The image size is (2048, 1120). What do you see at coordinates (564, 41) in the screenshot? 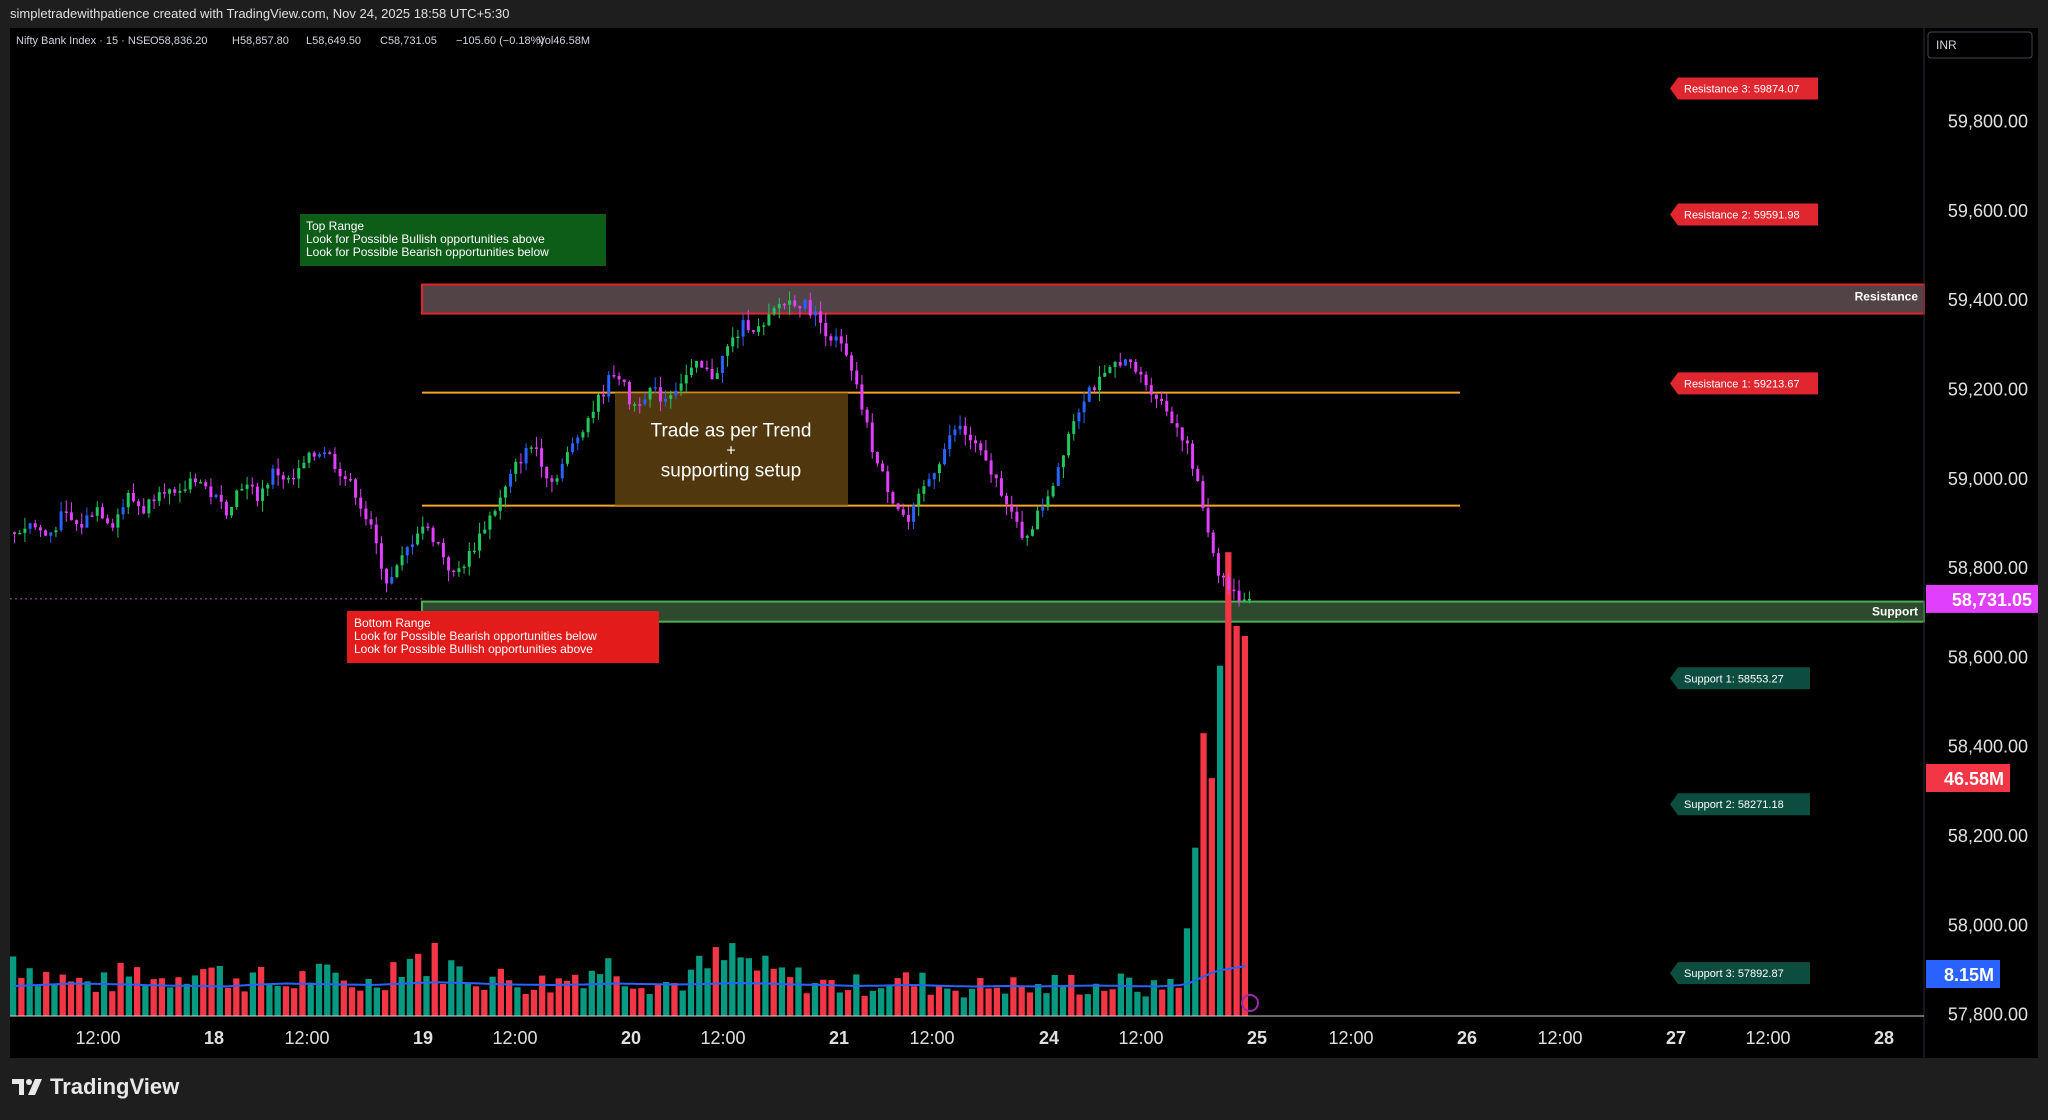
I see `ohlc-volume: Vol46.58M` at bounding box center [564, 41].